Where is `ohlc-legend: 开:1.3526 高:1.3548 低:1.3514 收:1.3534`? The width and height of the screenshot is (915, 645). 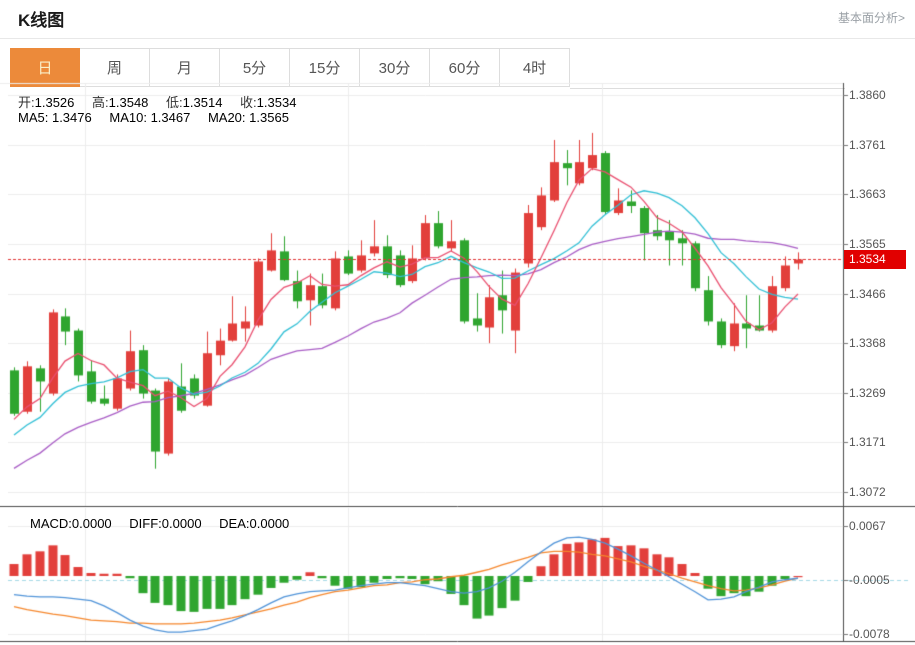
ohlc-legend: 开:1.3526 高:1.3548 低:1.3514 收:1.3534 is located at coordinates (164, 101).